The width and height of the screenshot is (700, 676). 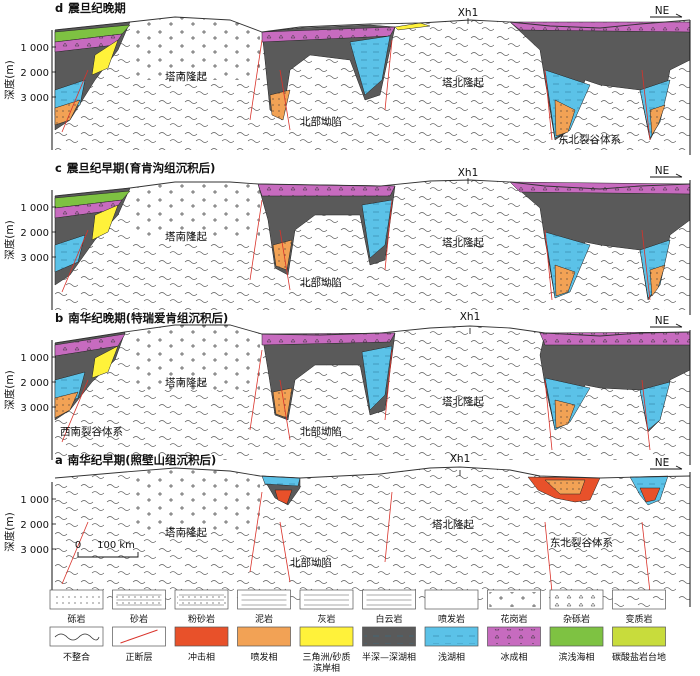 What do you see at coordinates (576, 619) in the screenshot?
I see `legend-label-diamictite: 杂砾岩` at bounding box center [576, 619].